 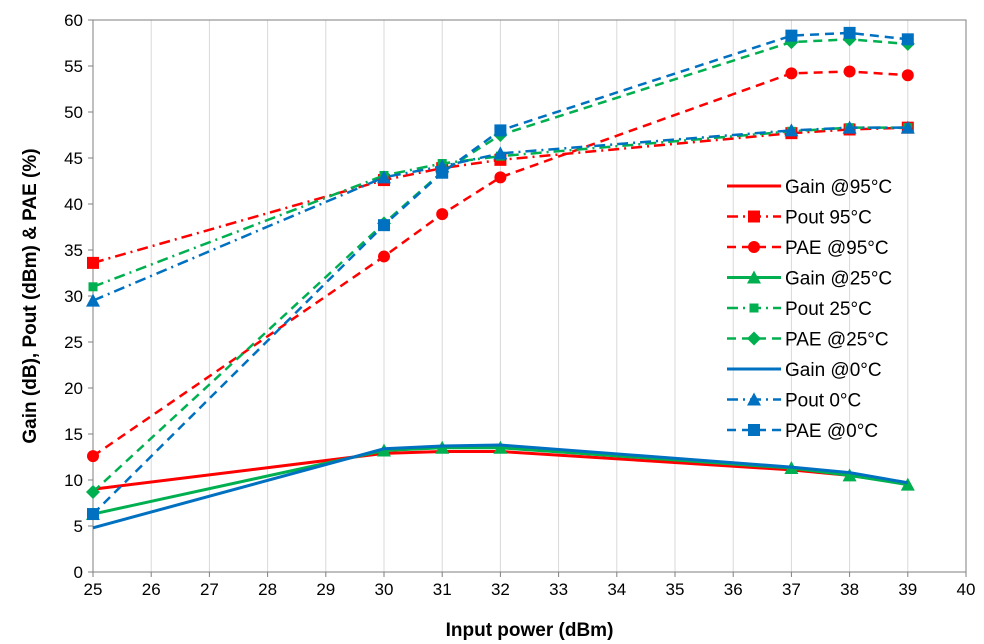 What do you see at coordinates (500, 589) in the screenshot?
I see `x-tick-label: 32` at bounding box center [500, 589].